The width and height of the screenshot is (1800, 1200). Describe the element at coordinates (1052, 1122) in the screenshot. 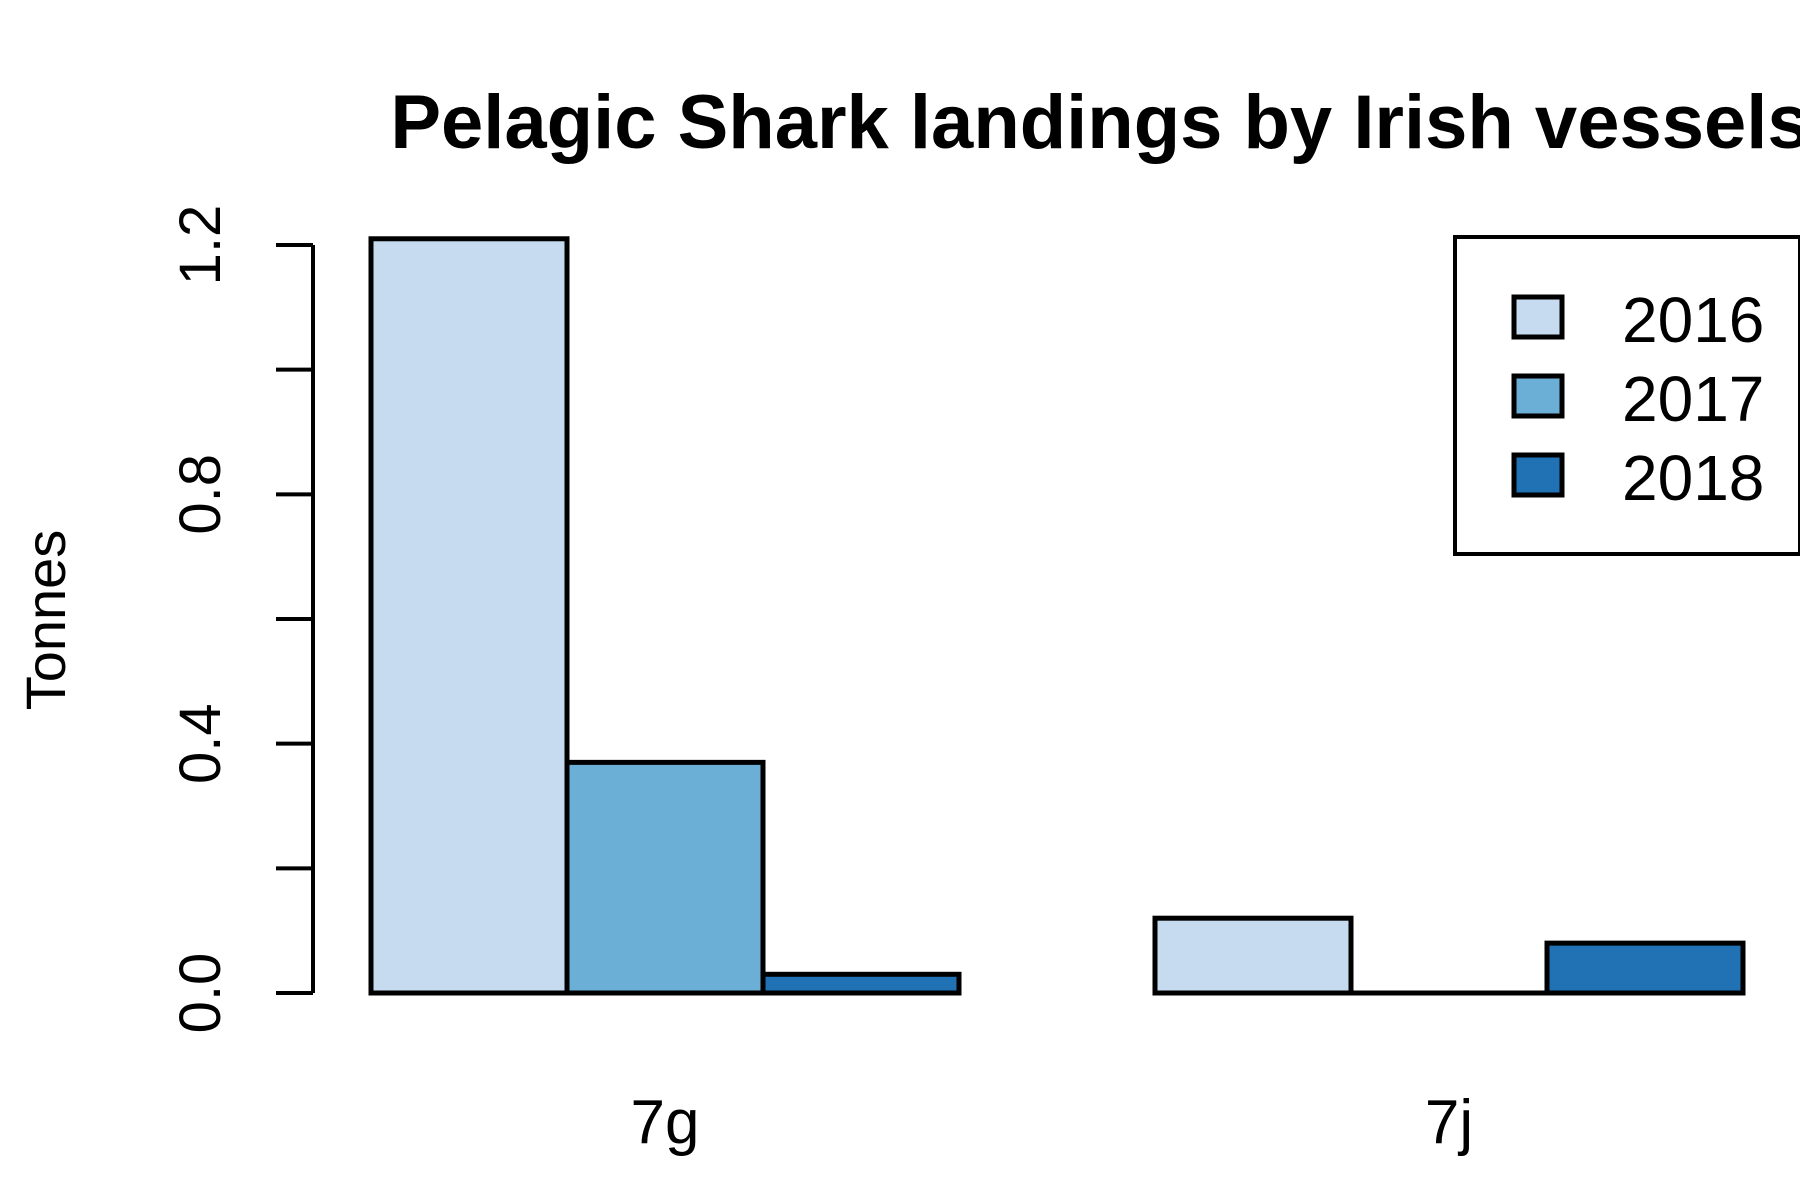

I see `category-labels: 7g 7j` at that location.